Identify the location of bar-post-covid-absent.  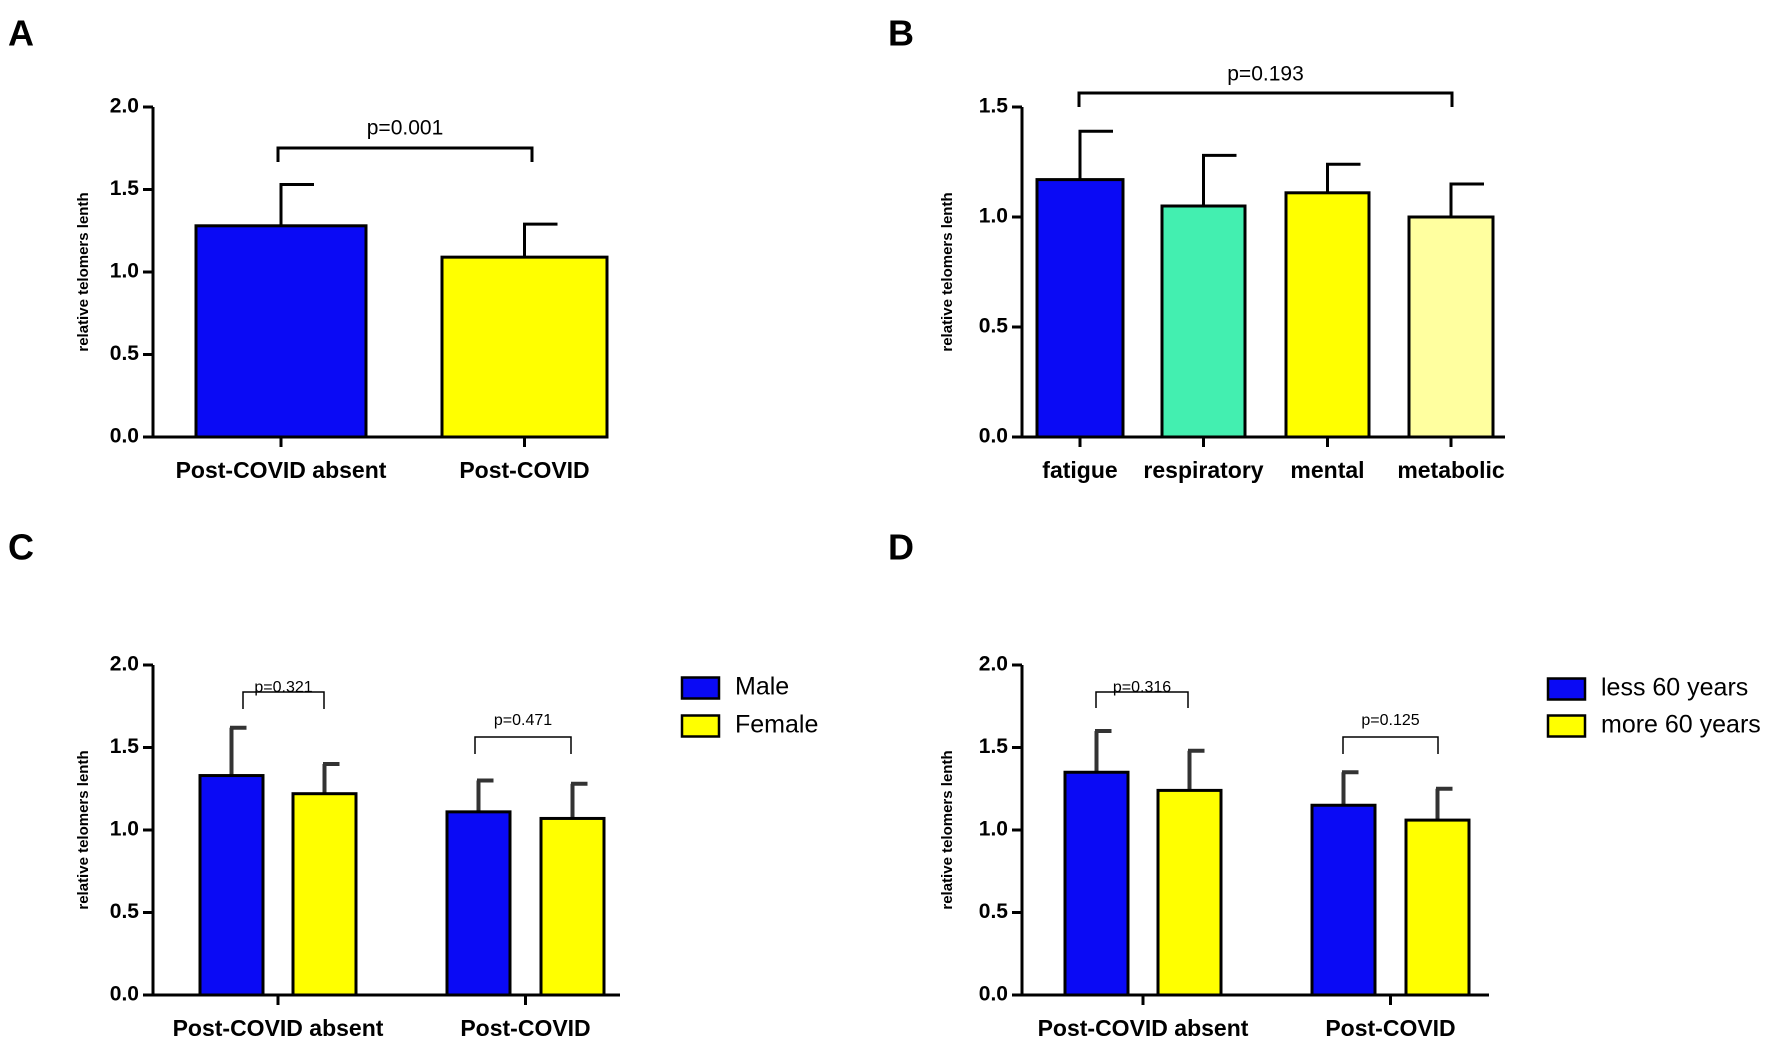
(281, 331).